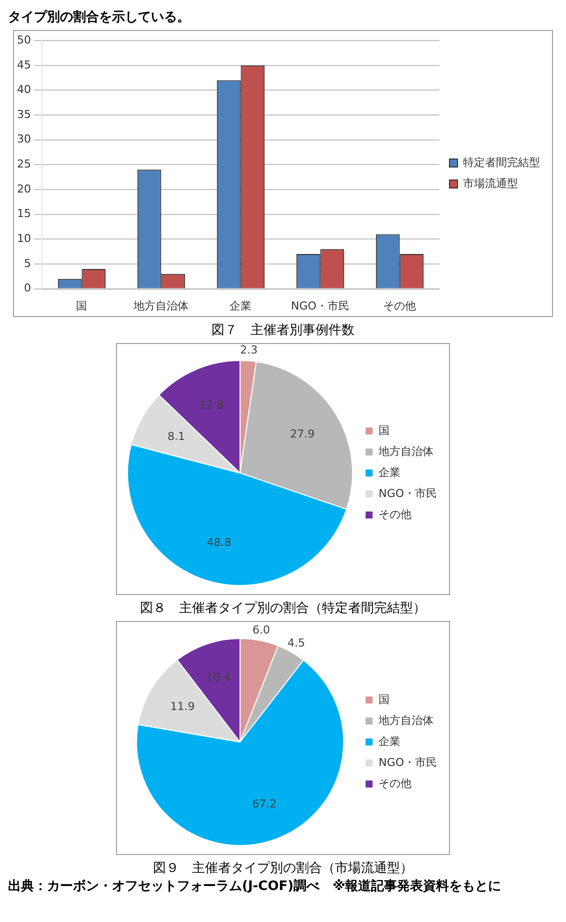  Describe the element at coordinates (283, 330) in the screenshot. I see `text: 図７ 主催者別事例件数` at that location.